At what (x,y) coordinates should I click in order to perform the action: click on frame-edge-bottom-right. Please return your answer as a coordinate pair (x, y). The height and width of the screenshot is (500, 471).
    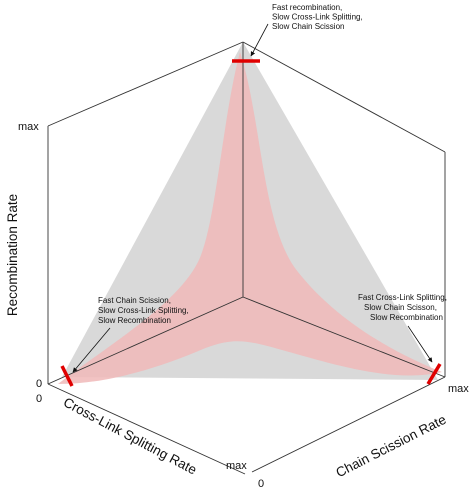
    Looking at the image, I should click on (348, 424).